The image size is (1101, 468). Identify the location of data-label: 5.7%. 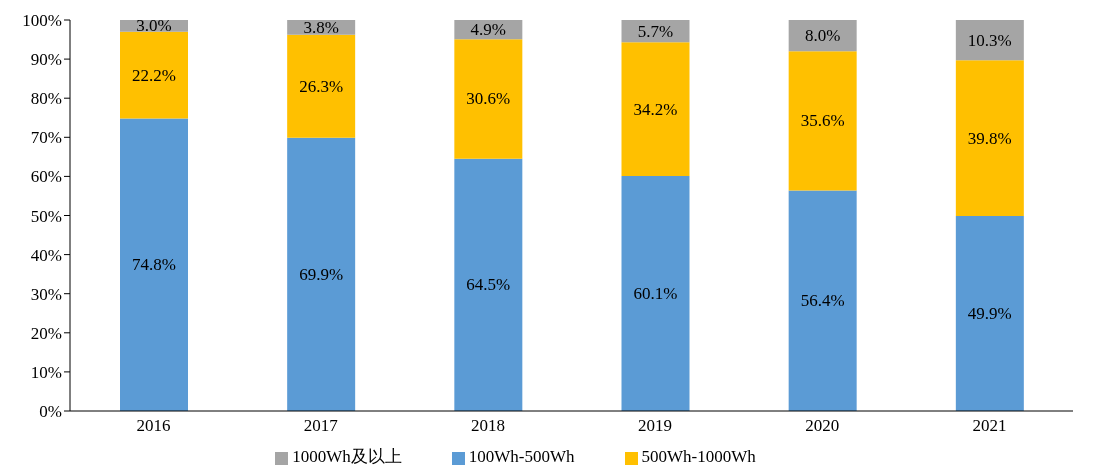
(655, 31).